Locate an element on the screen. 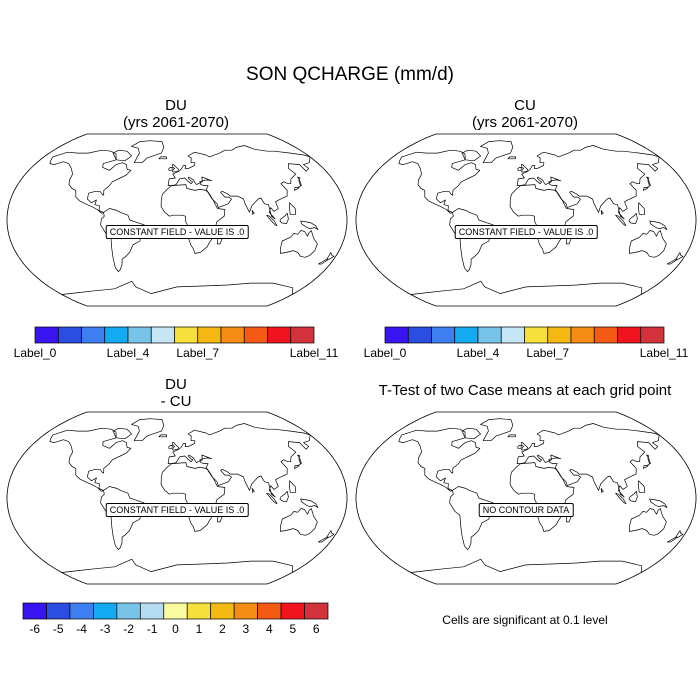 The height and width of the screenshot is (700, 700). colorbar-diff: -6 -5 -4 -3 -2 -1 0 1 2 3 4 5 6 is located at coordinates (175, 619).